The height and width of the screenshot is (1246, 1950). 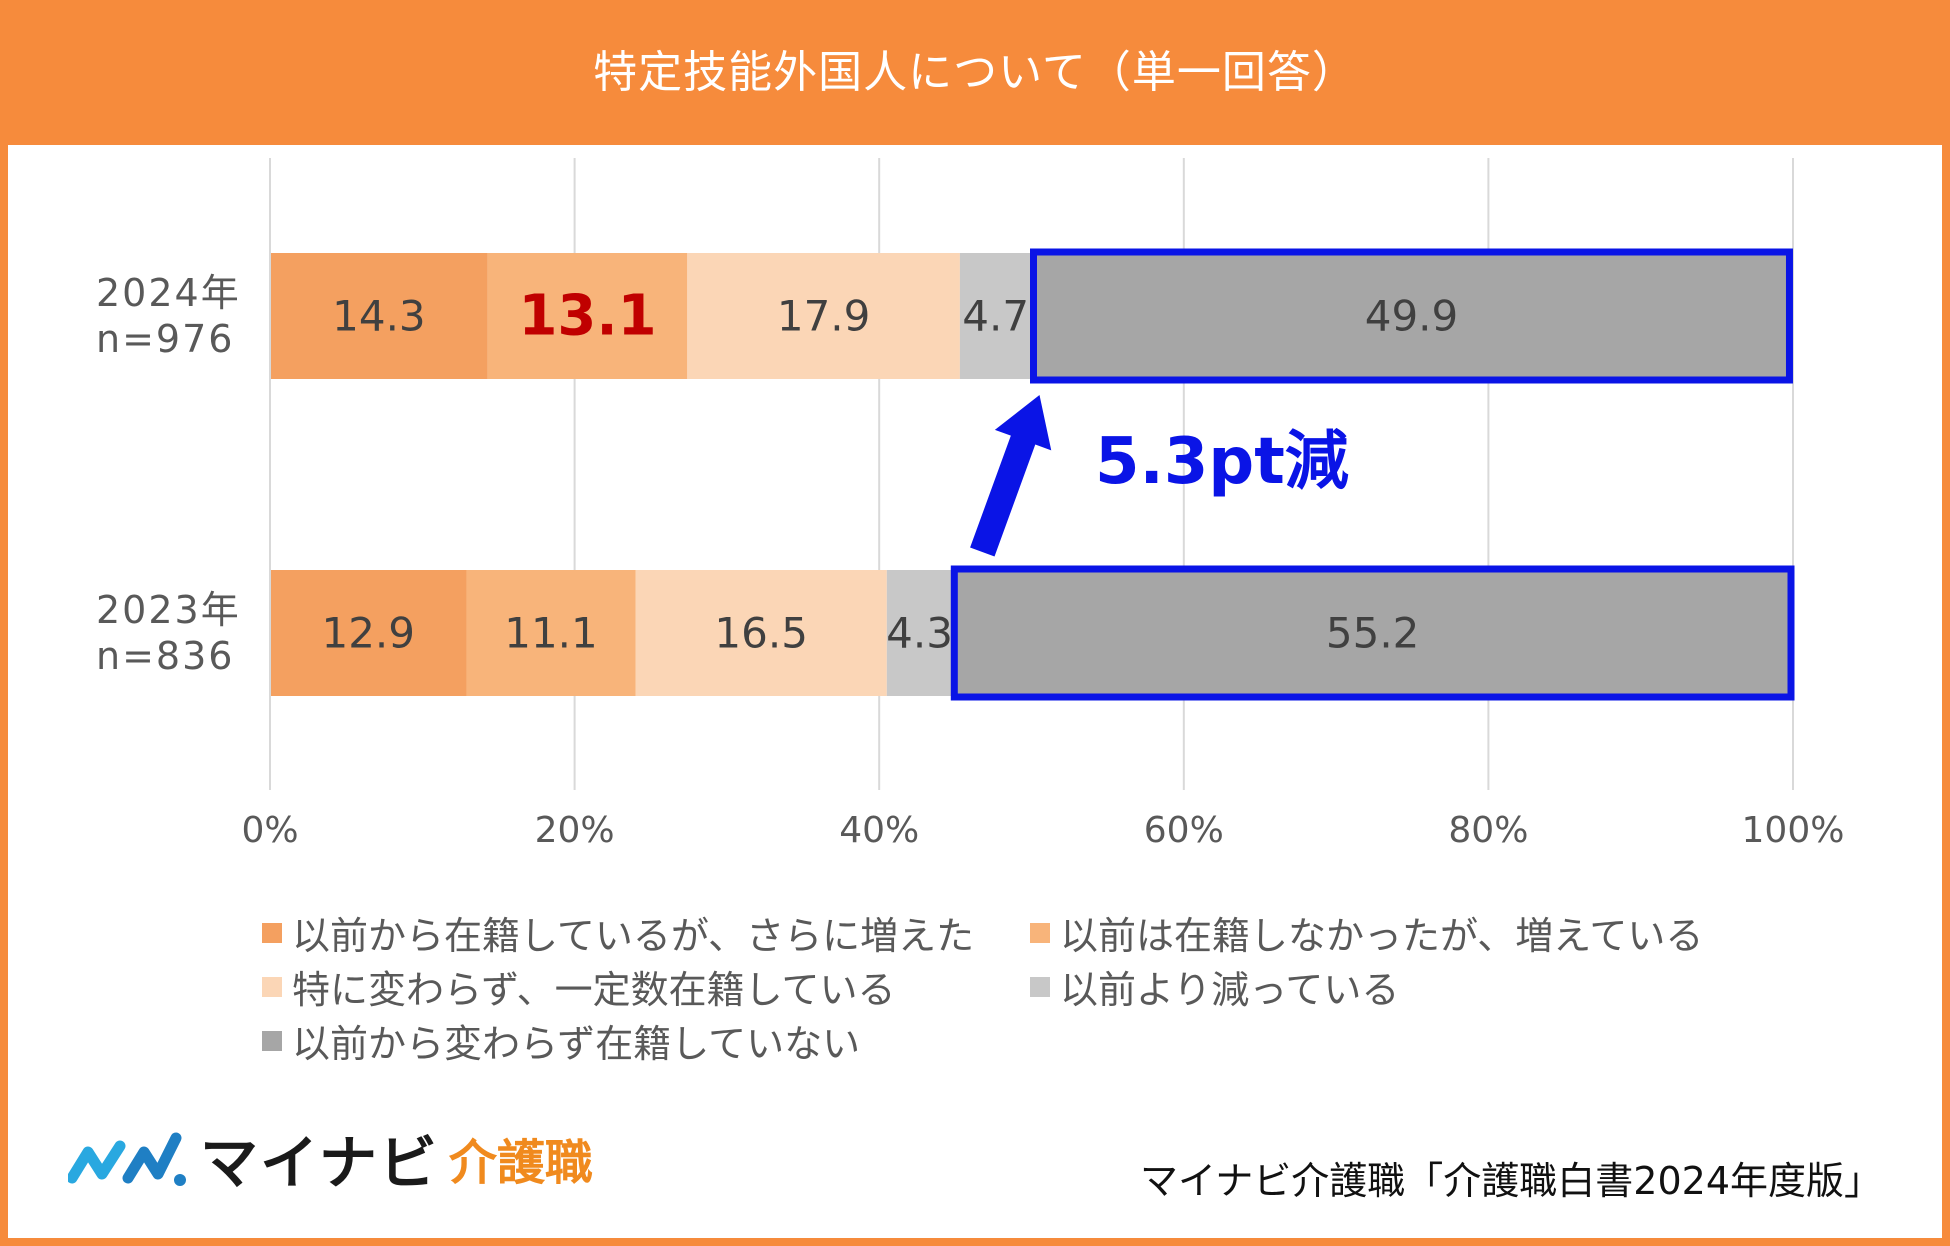 What do you see at coordinates (575, 830) in the screenshot?
I see `x-tick-label: 20%` at bounding box center [575, 830].